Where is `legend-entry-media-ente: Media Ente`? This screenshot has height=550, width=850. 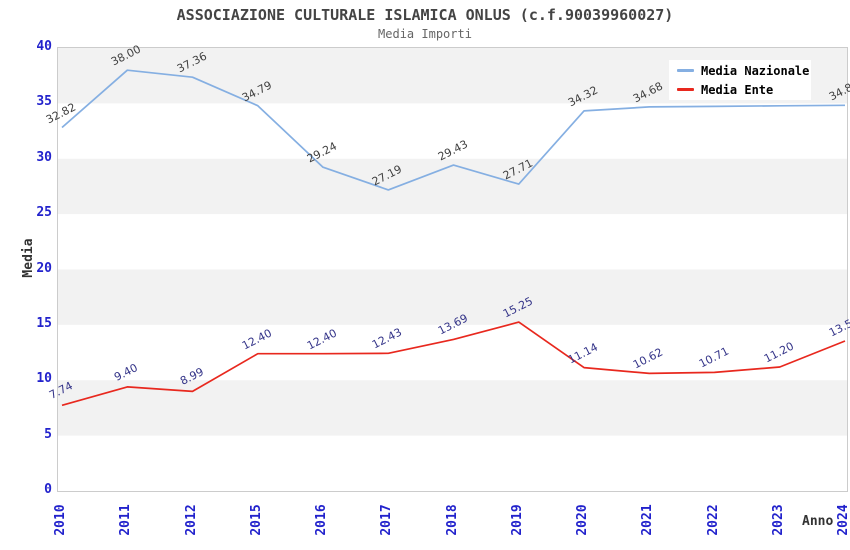 legend-entry-media-ente: Media Ente is located at coordinates (744, 89).